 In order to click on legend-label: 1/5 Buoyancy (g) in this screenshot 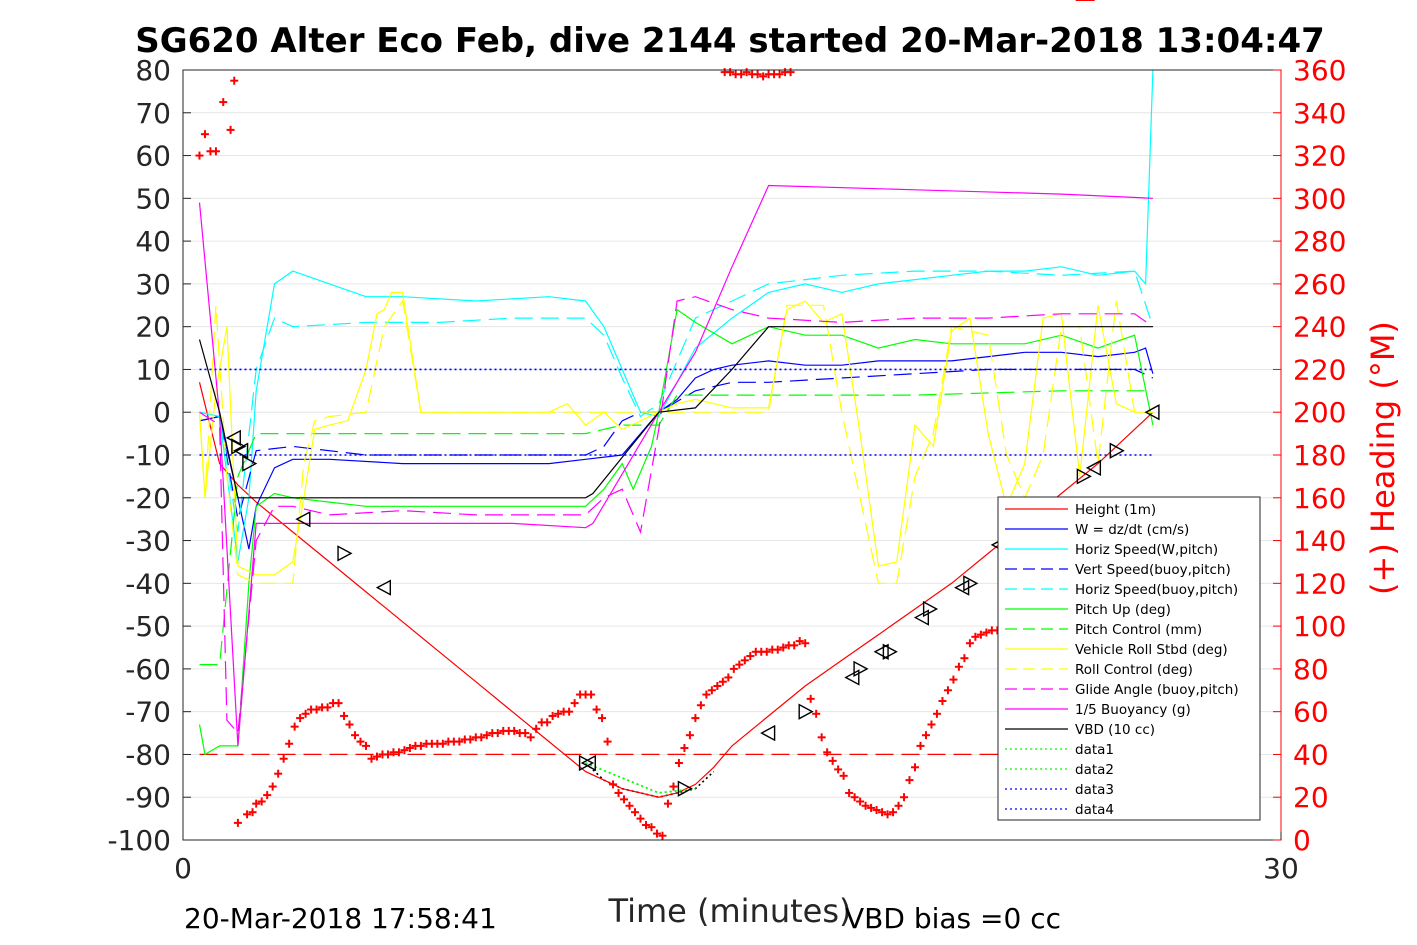, I will do `click(1133, 710)`.